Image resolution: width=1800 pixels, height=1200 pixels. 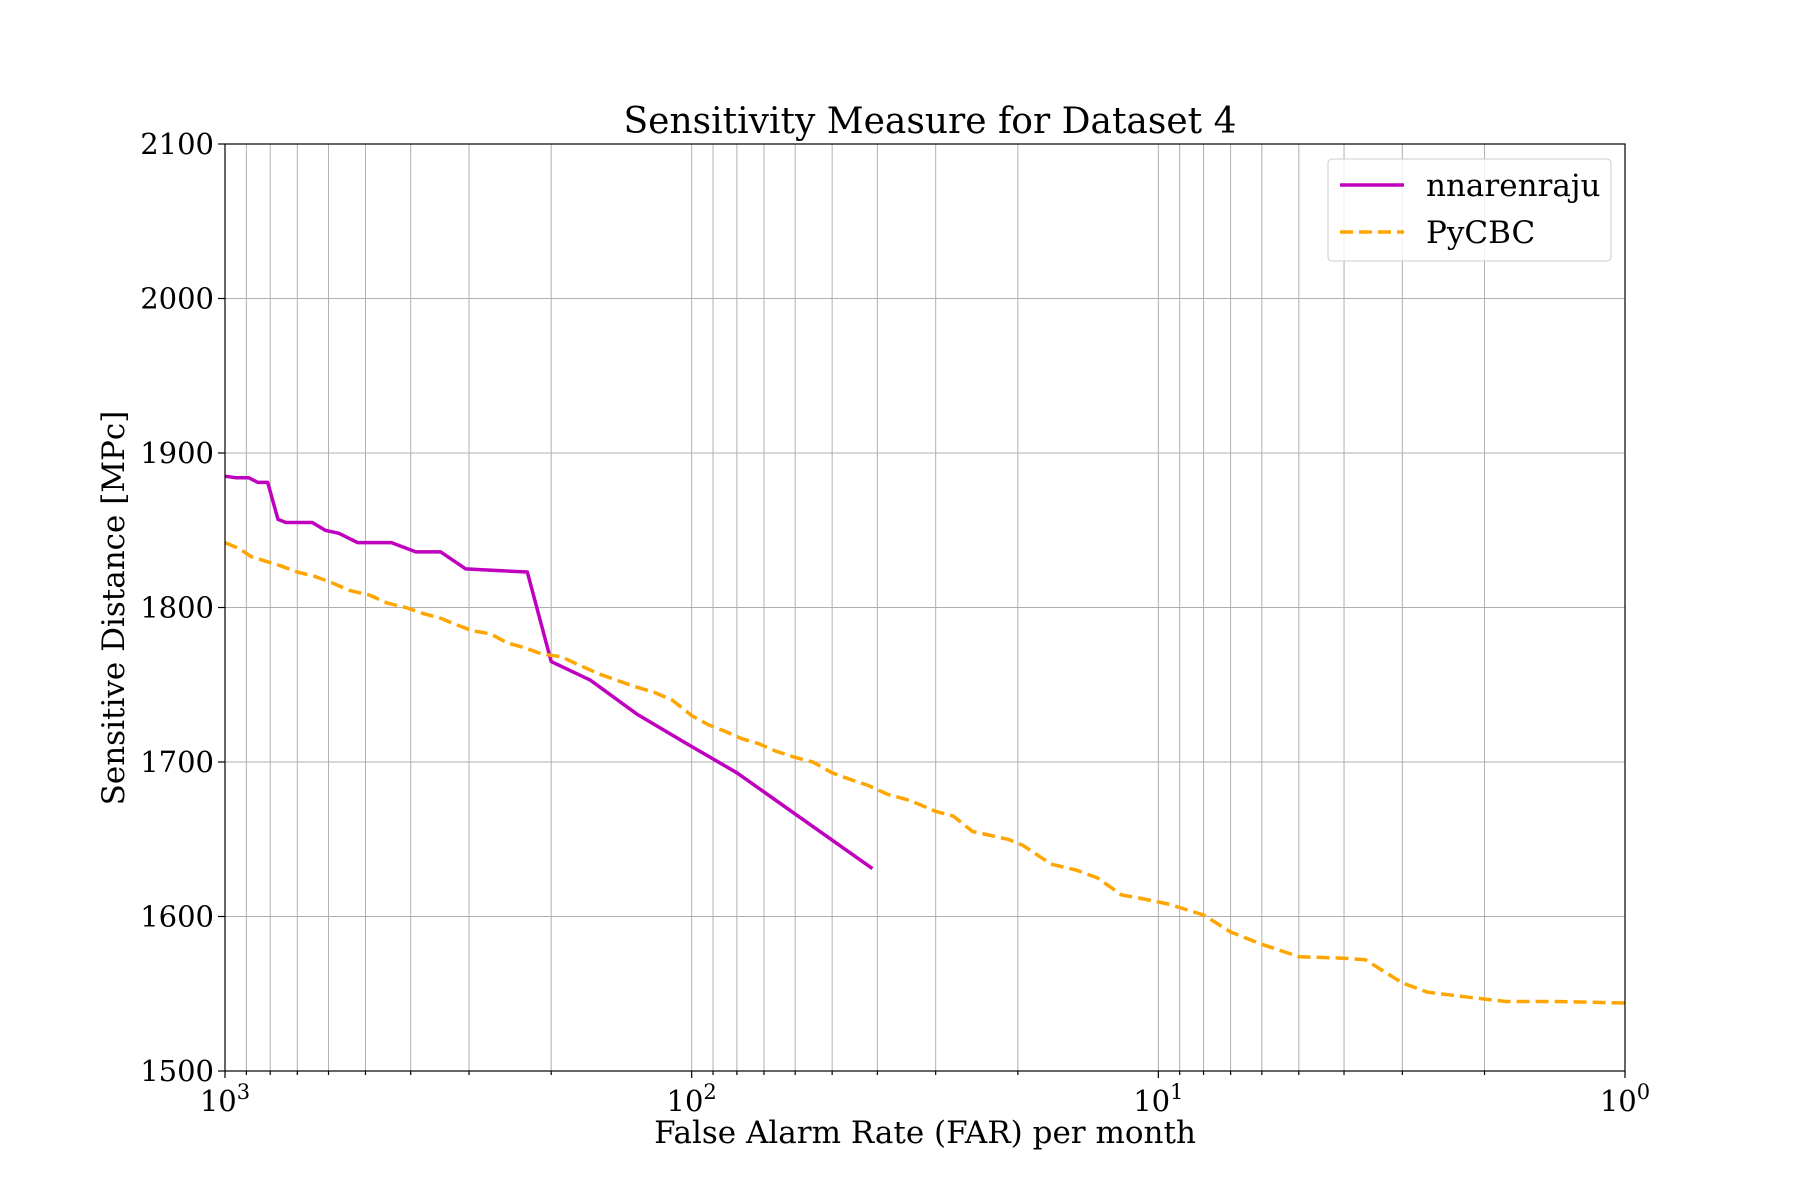 I want to click on y-tick-label: 1600, so click(x=177, y=917).